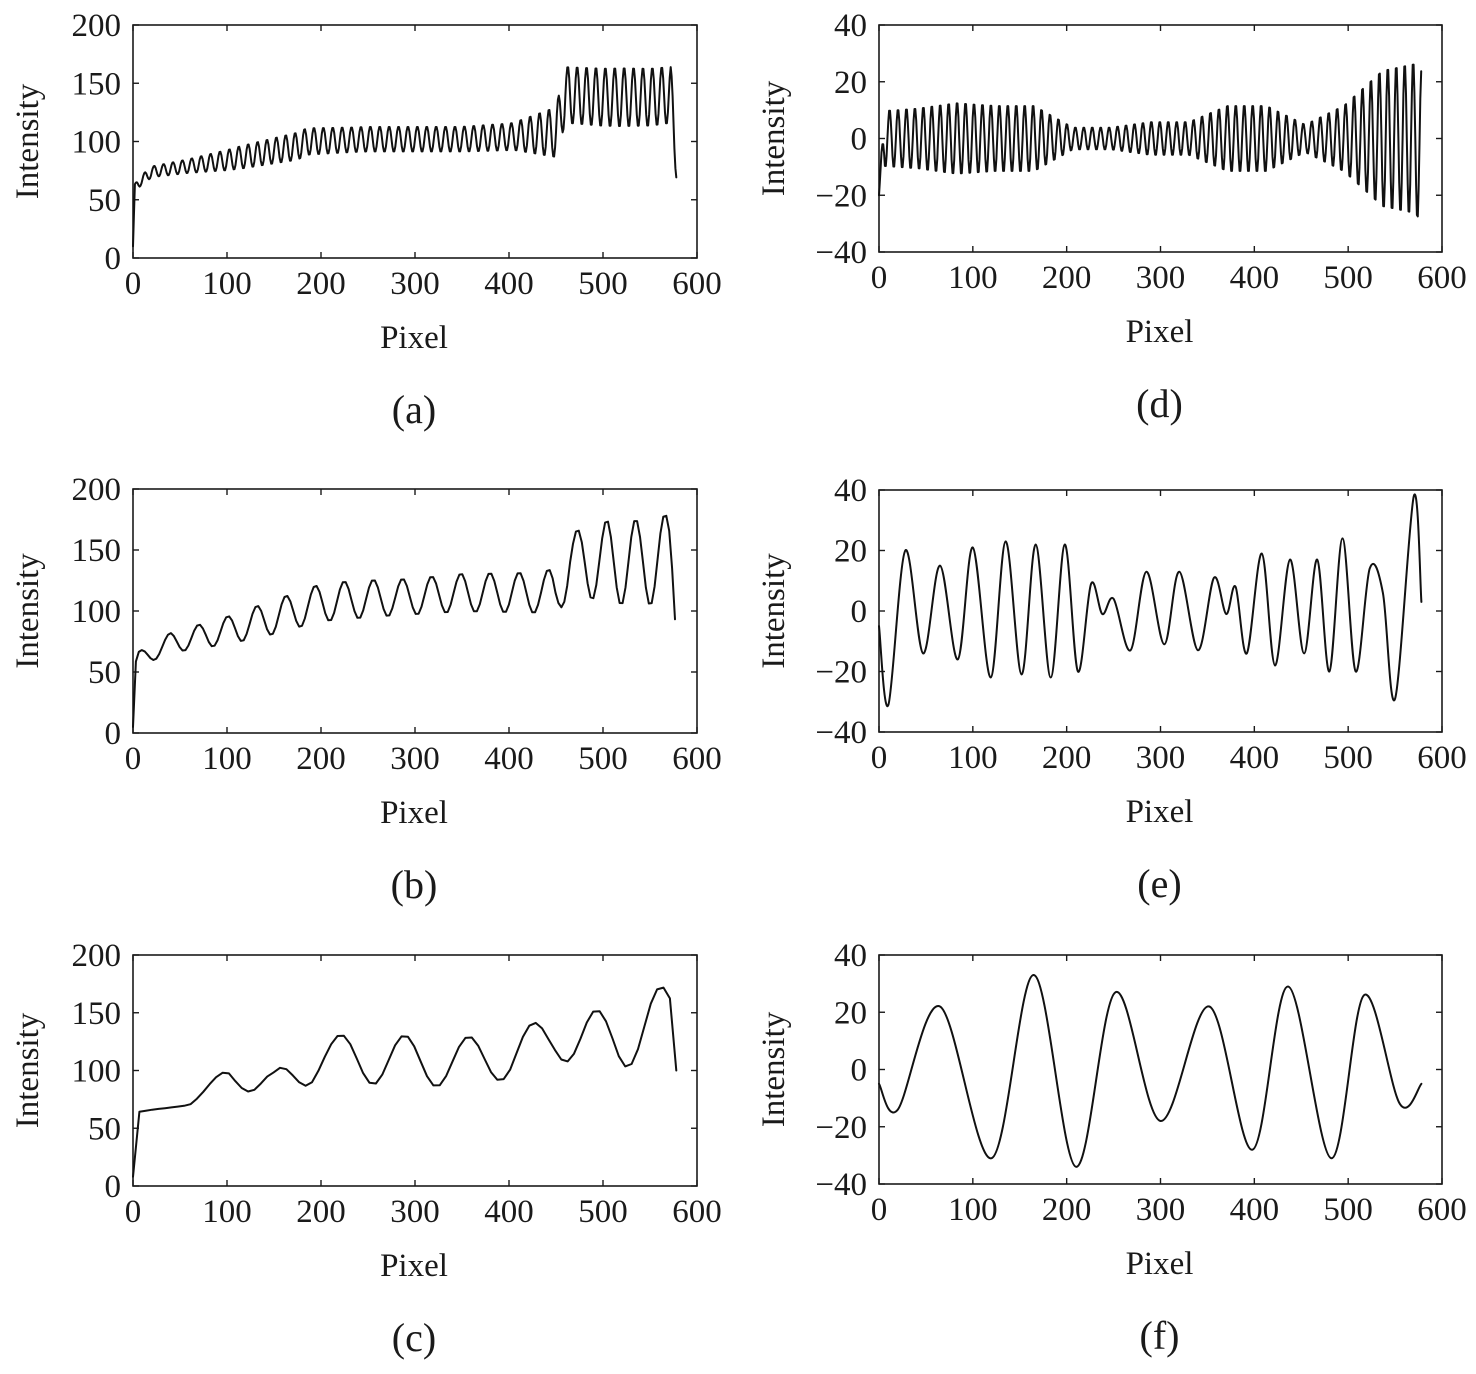  I want to click on panel-caption: (b), so click(414, 884).